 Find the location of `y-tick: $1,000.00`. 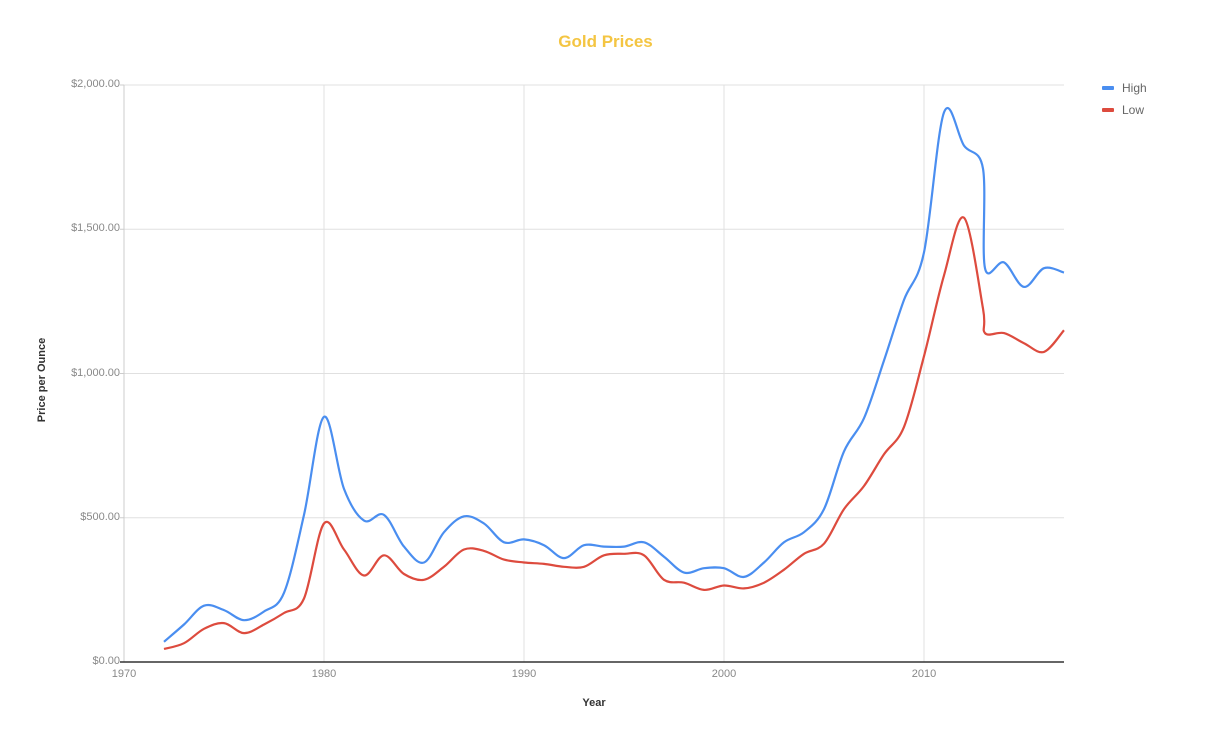

y-tick: $1,000.00 is located at coordinates (95, 373).